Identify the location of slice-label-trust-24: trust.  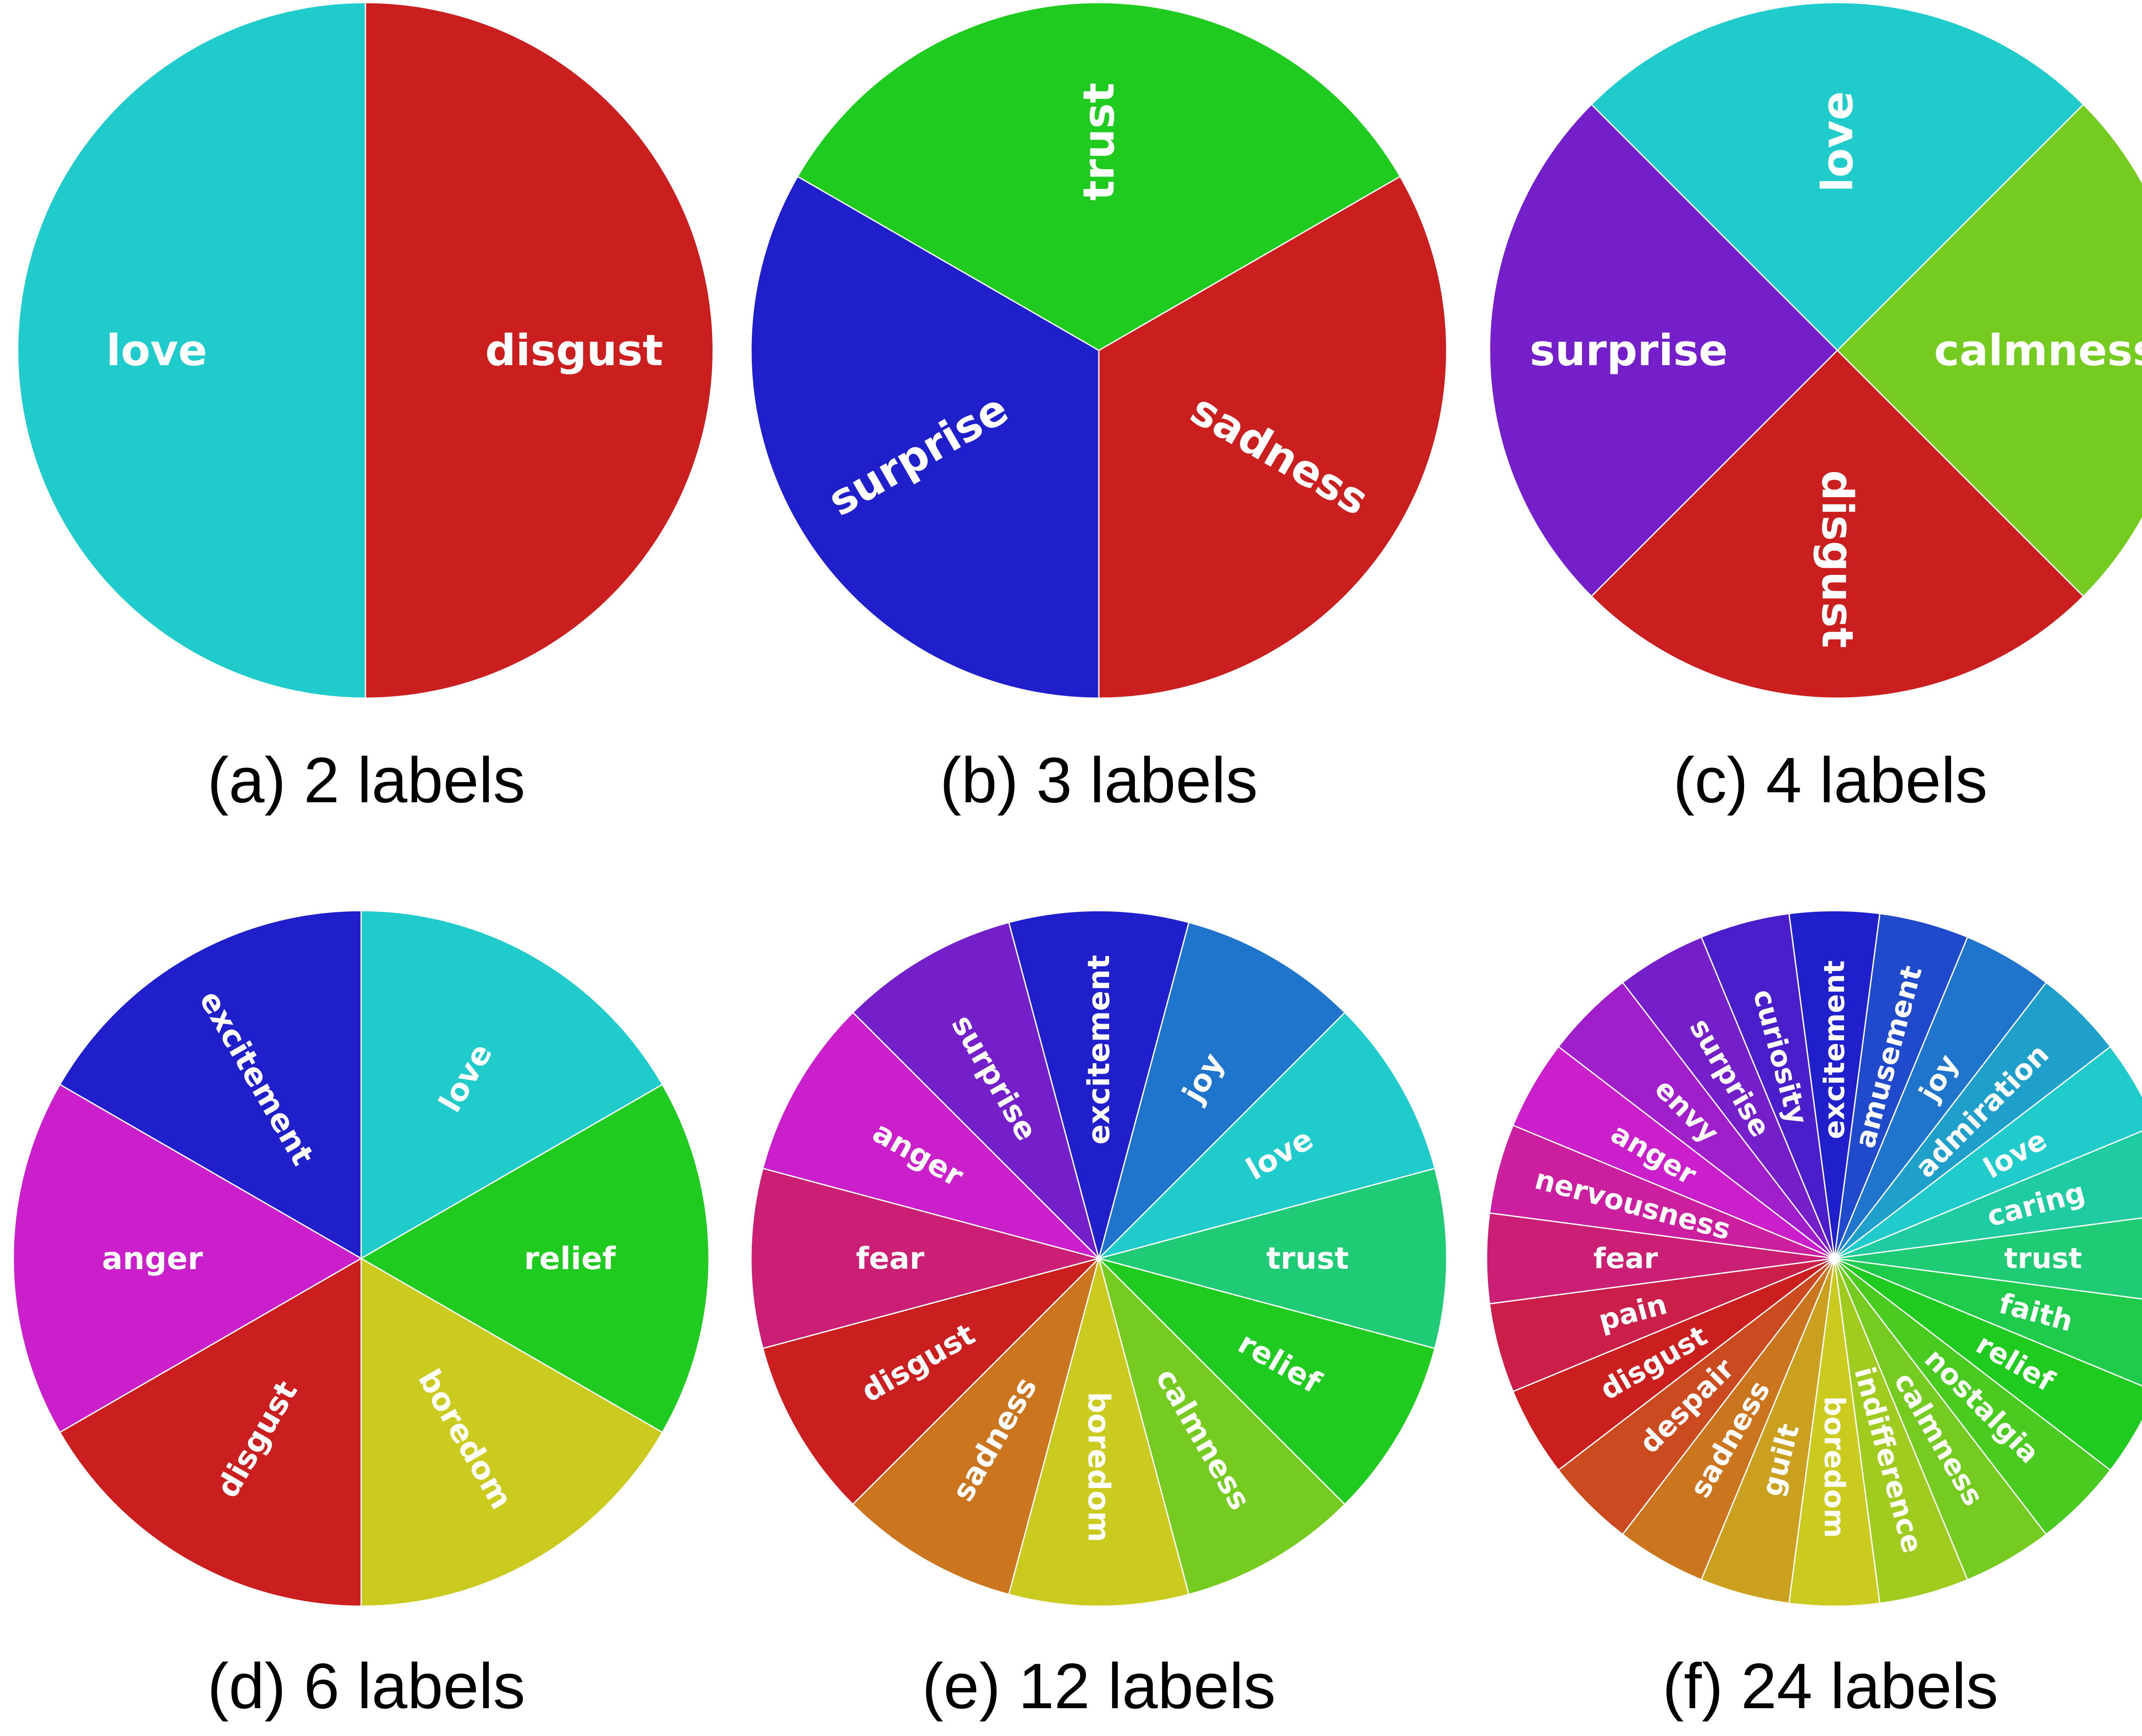
(2043, 1258).